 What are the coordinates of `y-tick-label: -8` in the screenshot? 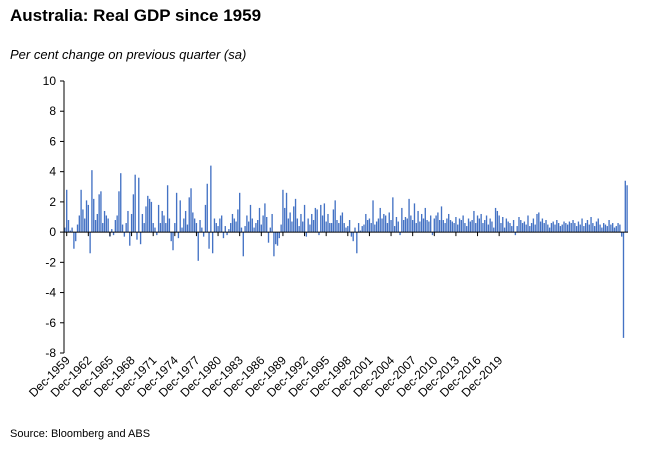 It's located at (50, 353).